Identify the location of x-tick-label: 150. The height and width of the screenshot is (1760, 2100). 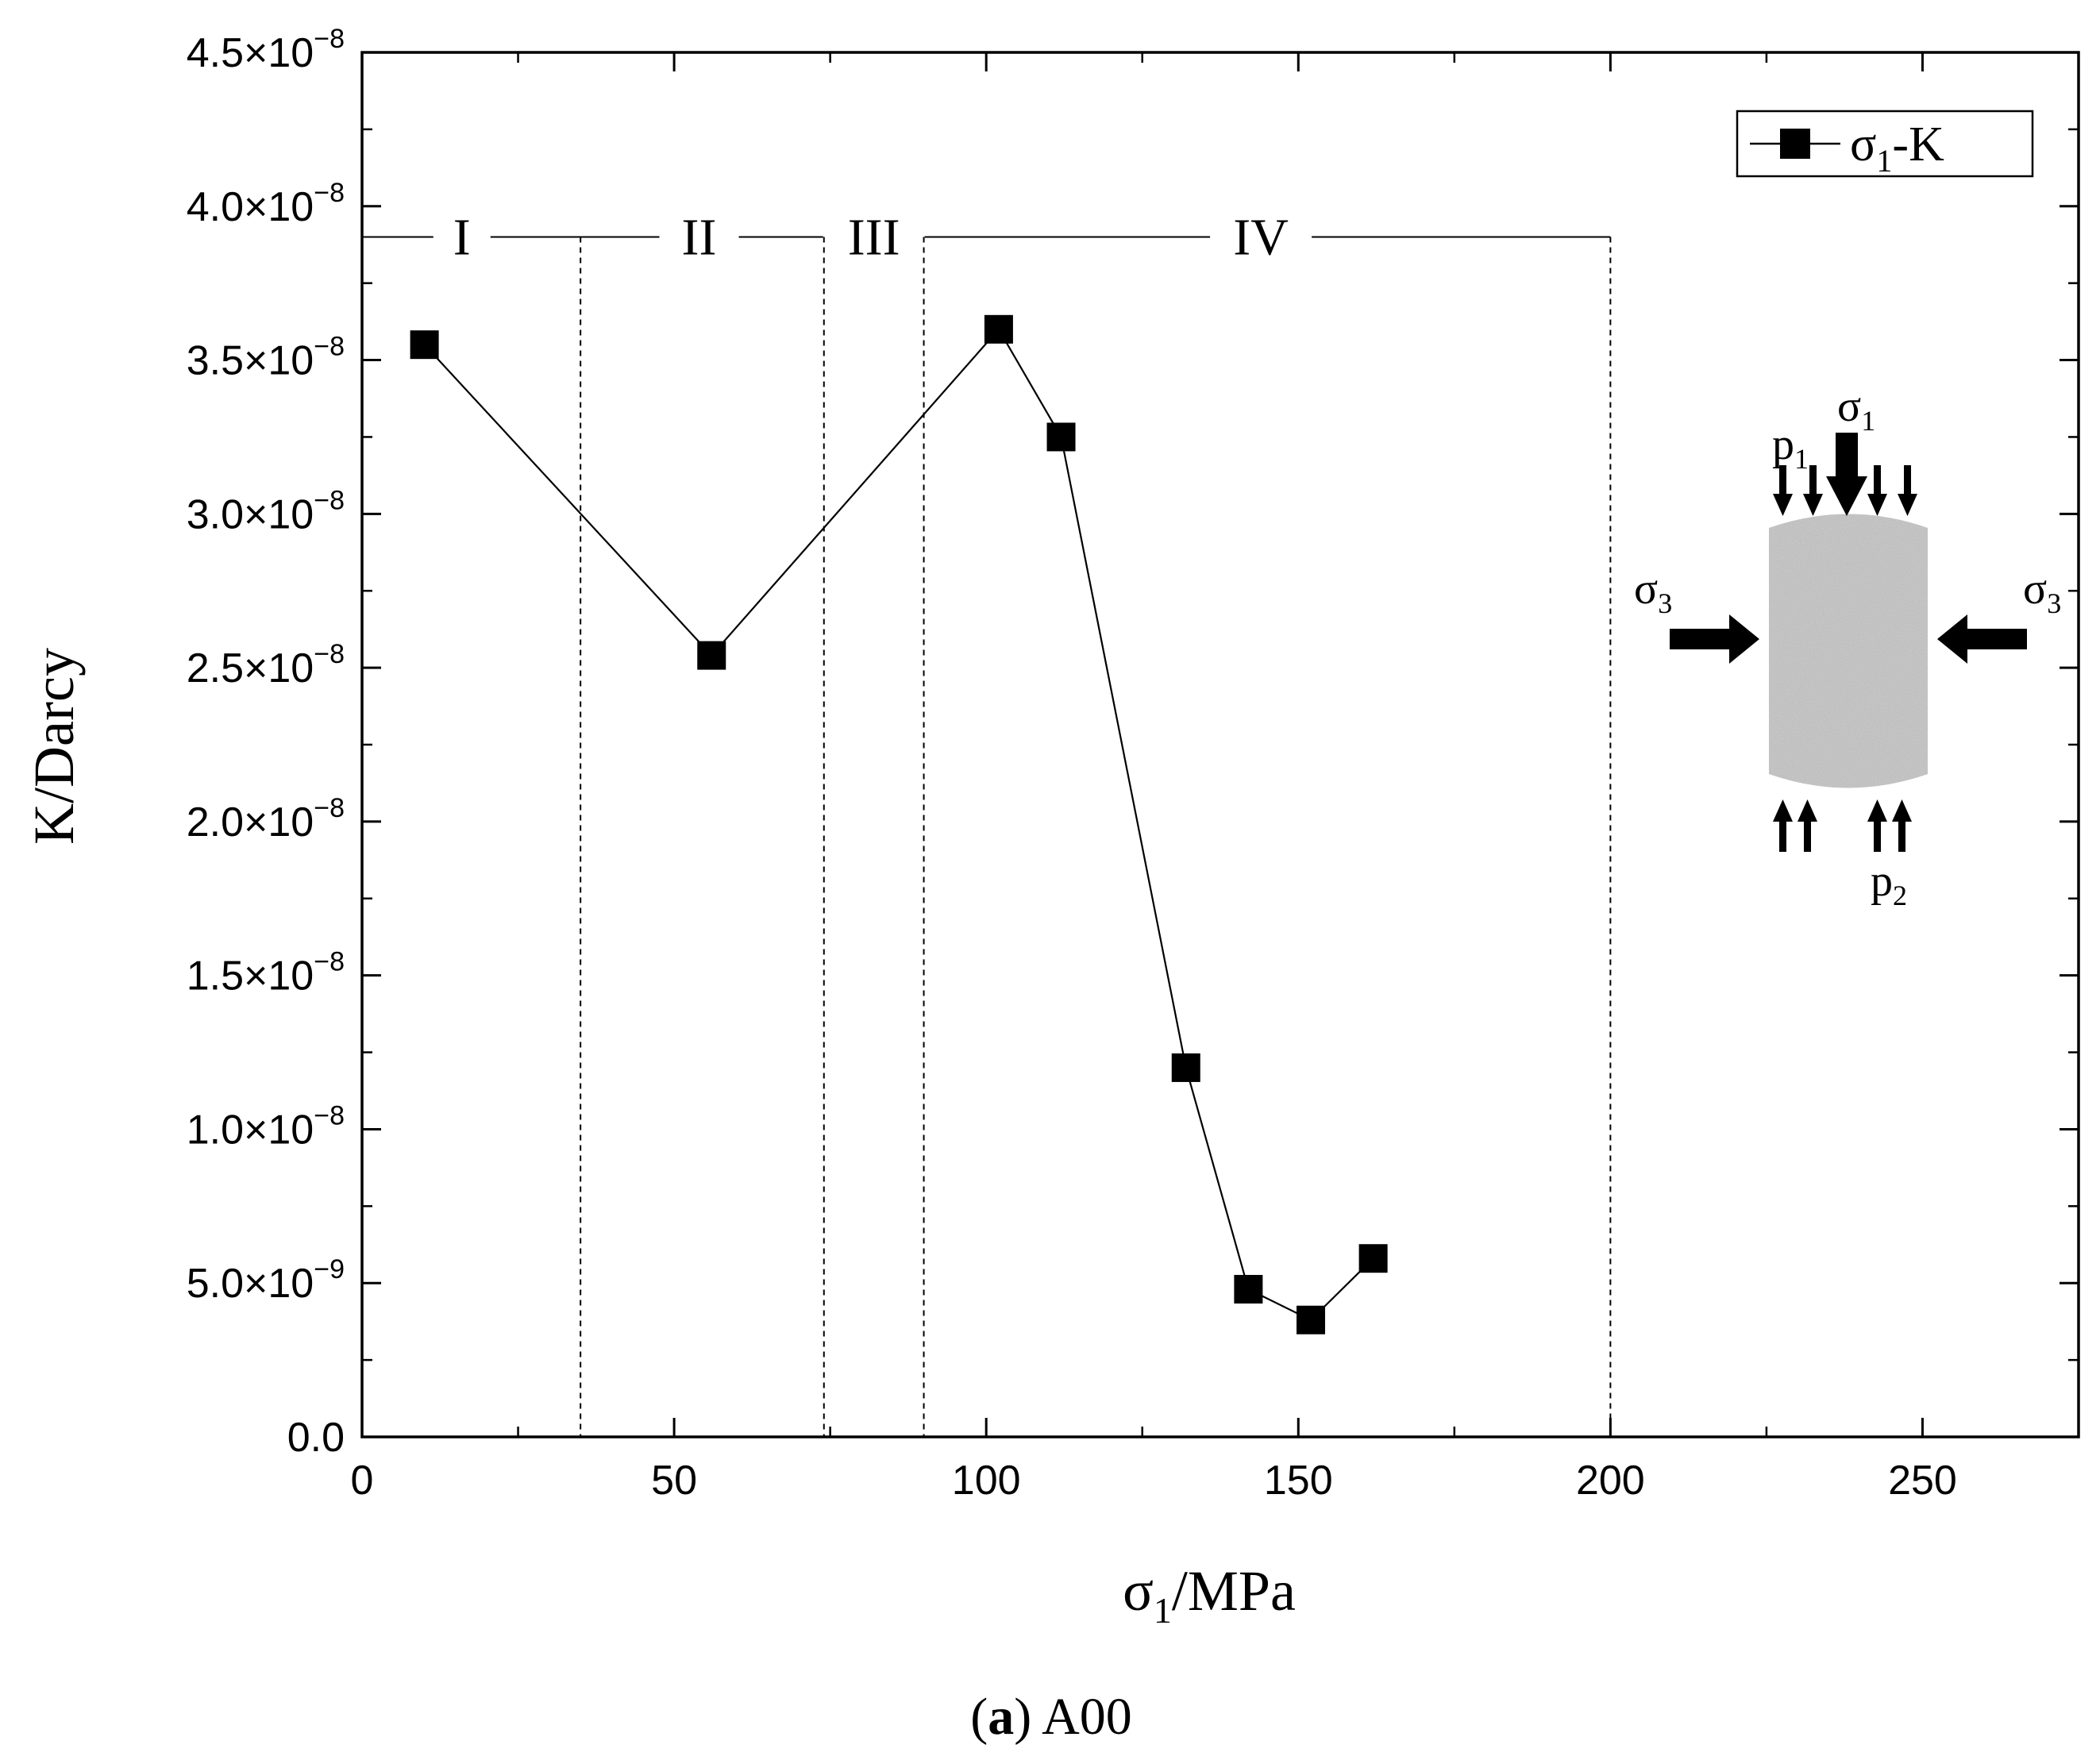
(1298, 1481).